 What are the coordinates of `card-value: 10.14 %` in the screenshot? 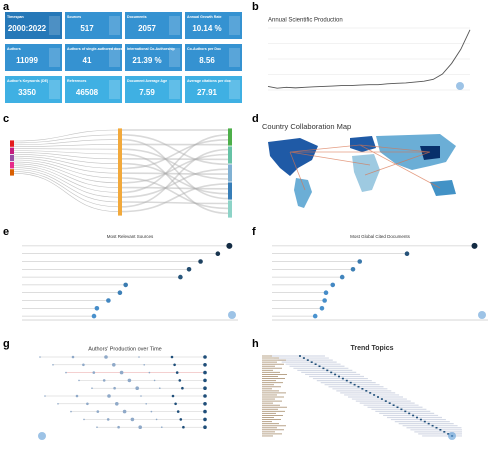 It's located at (206, 28).